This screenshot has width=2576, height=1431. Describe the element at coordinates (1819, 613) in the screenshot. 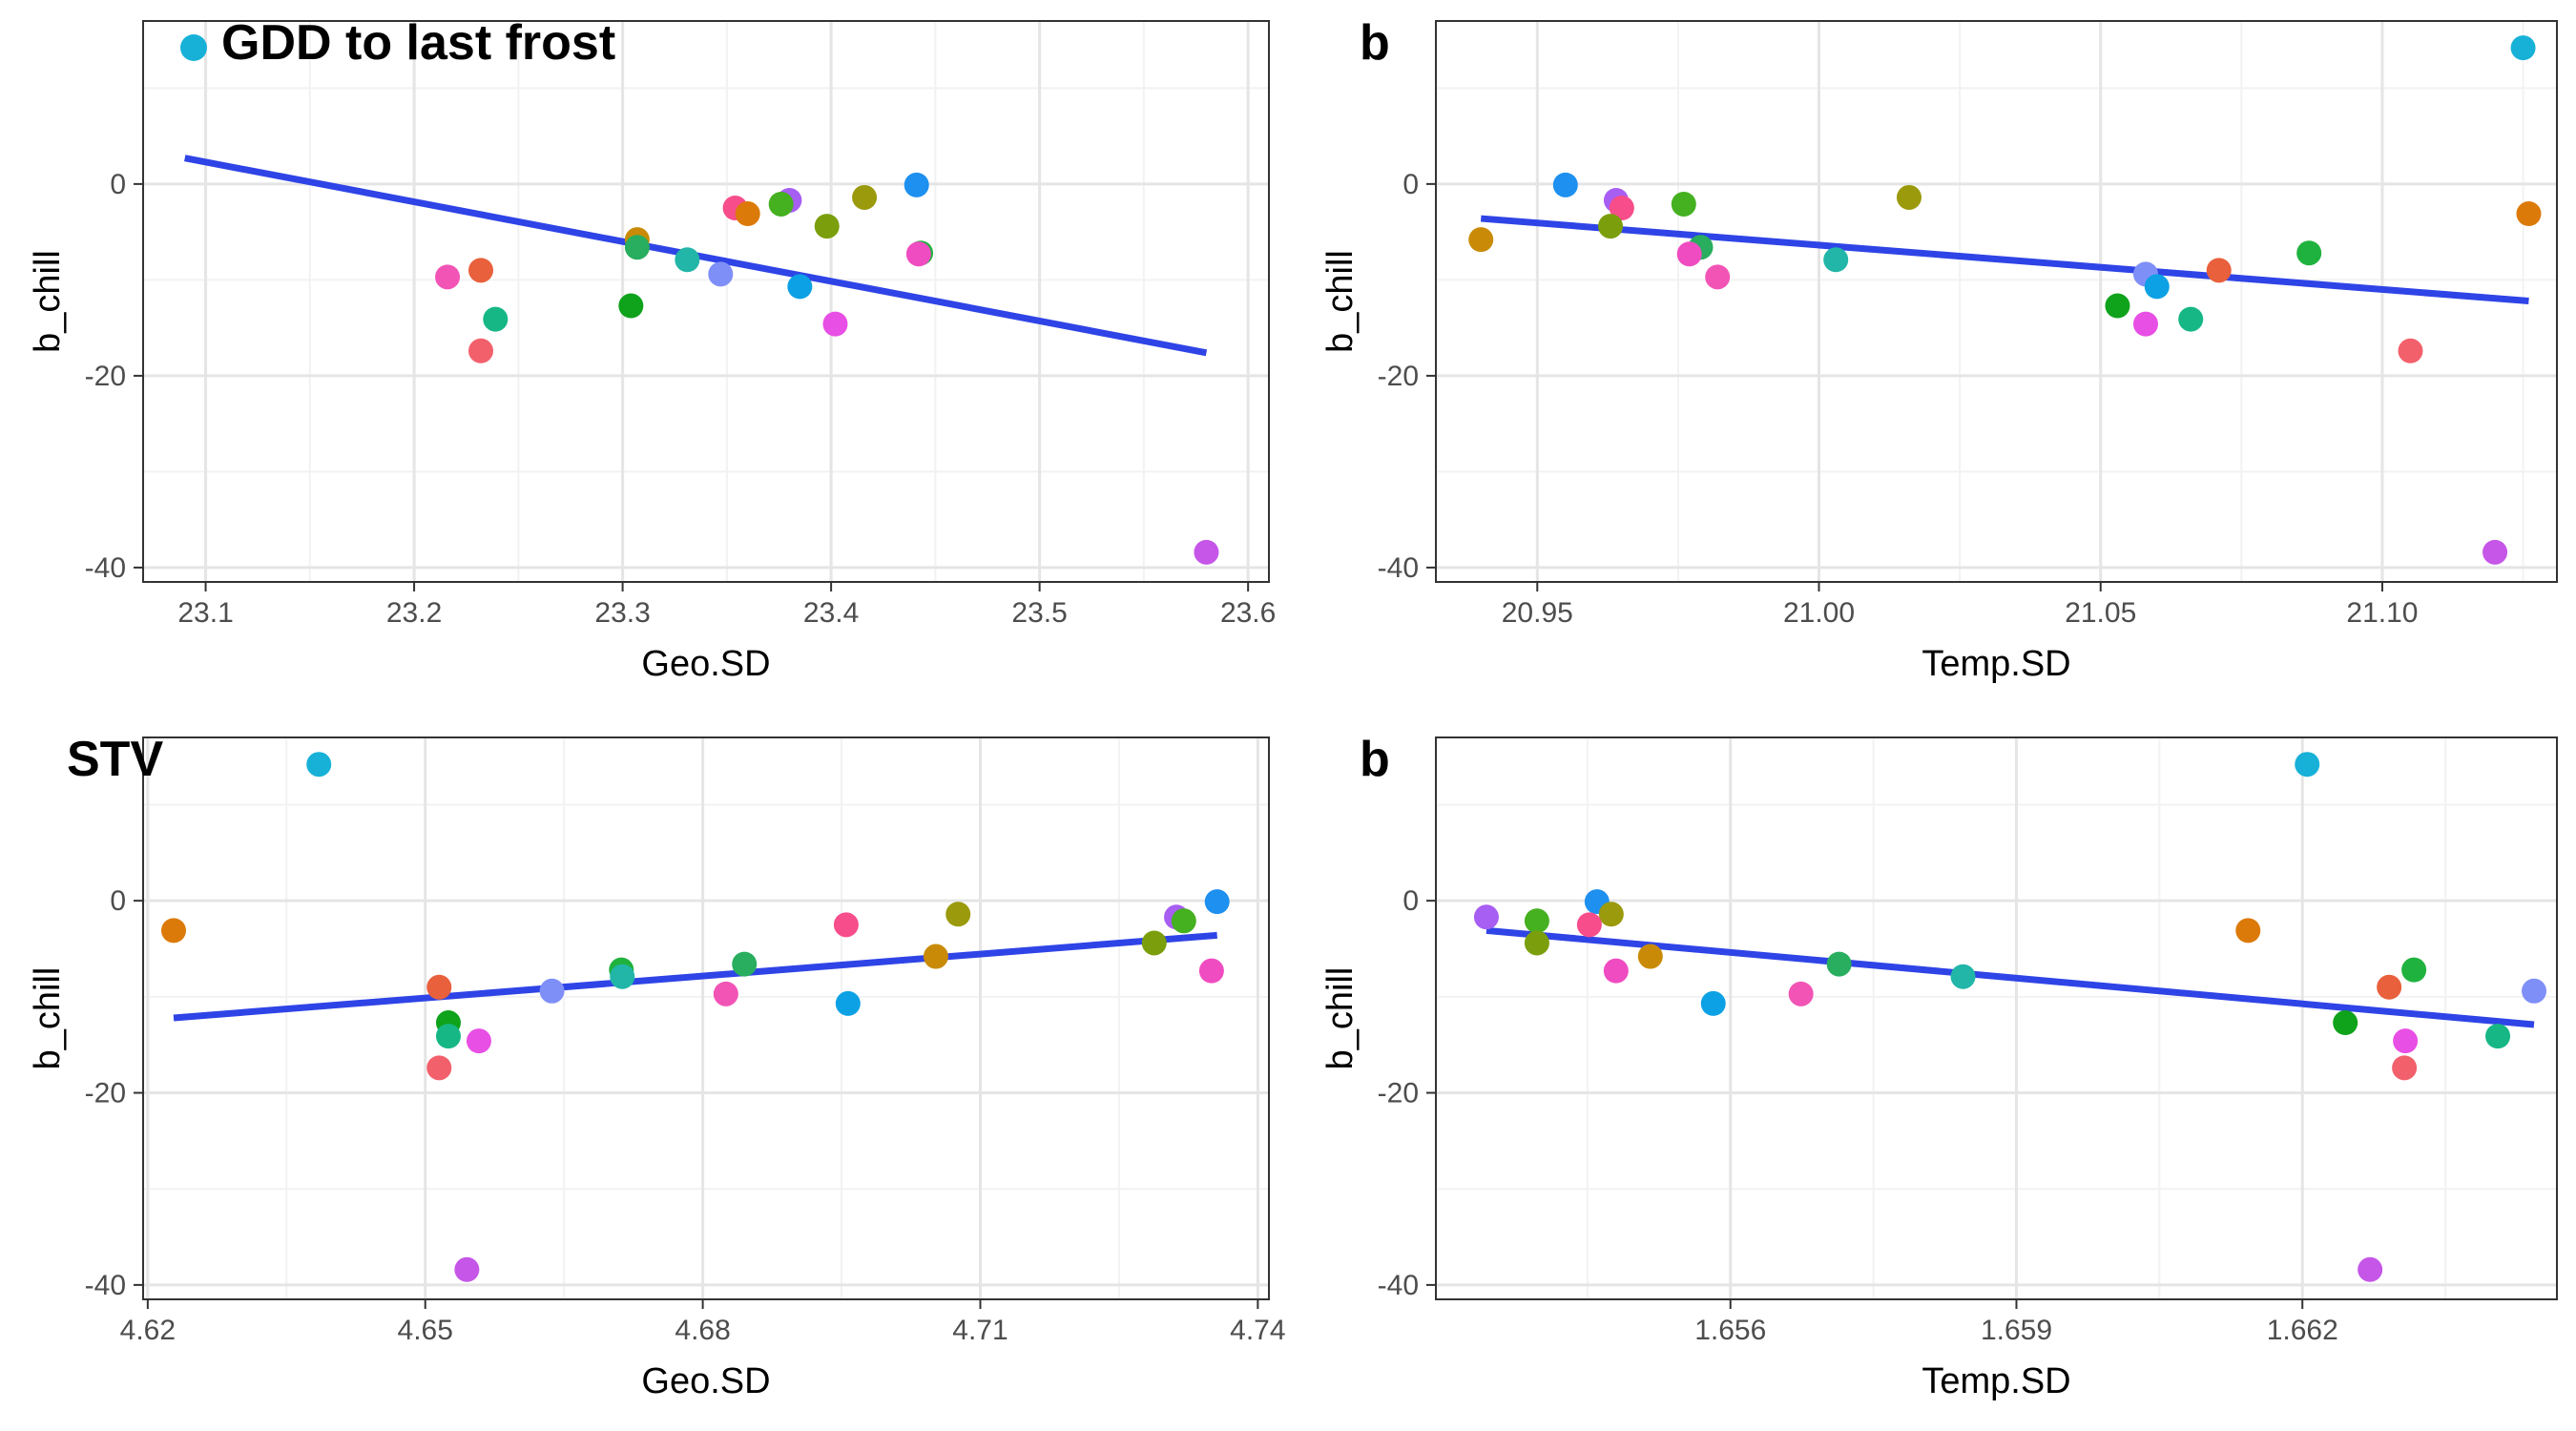

I see `x-tick-label: 21.00` at that location.